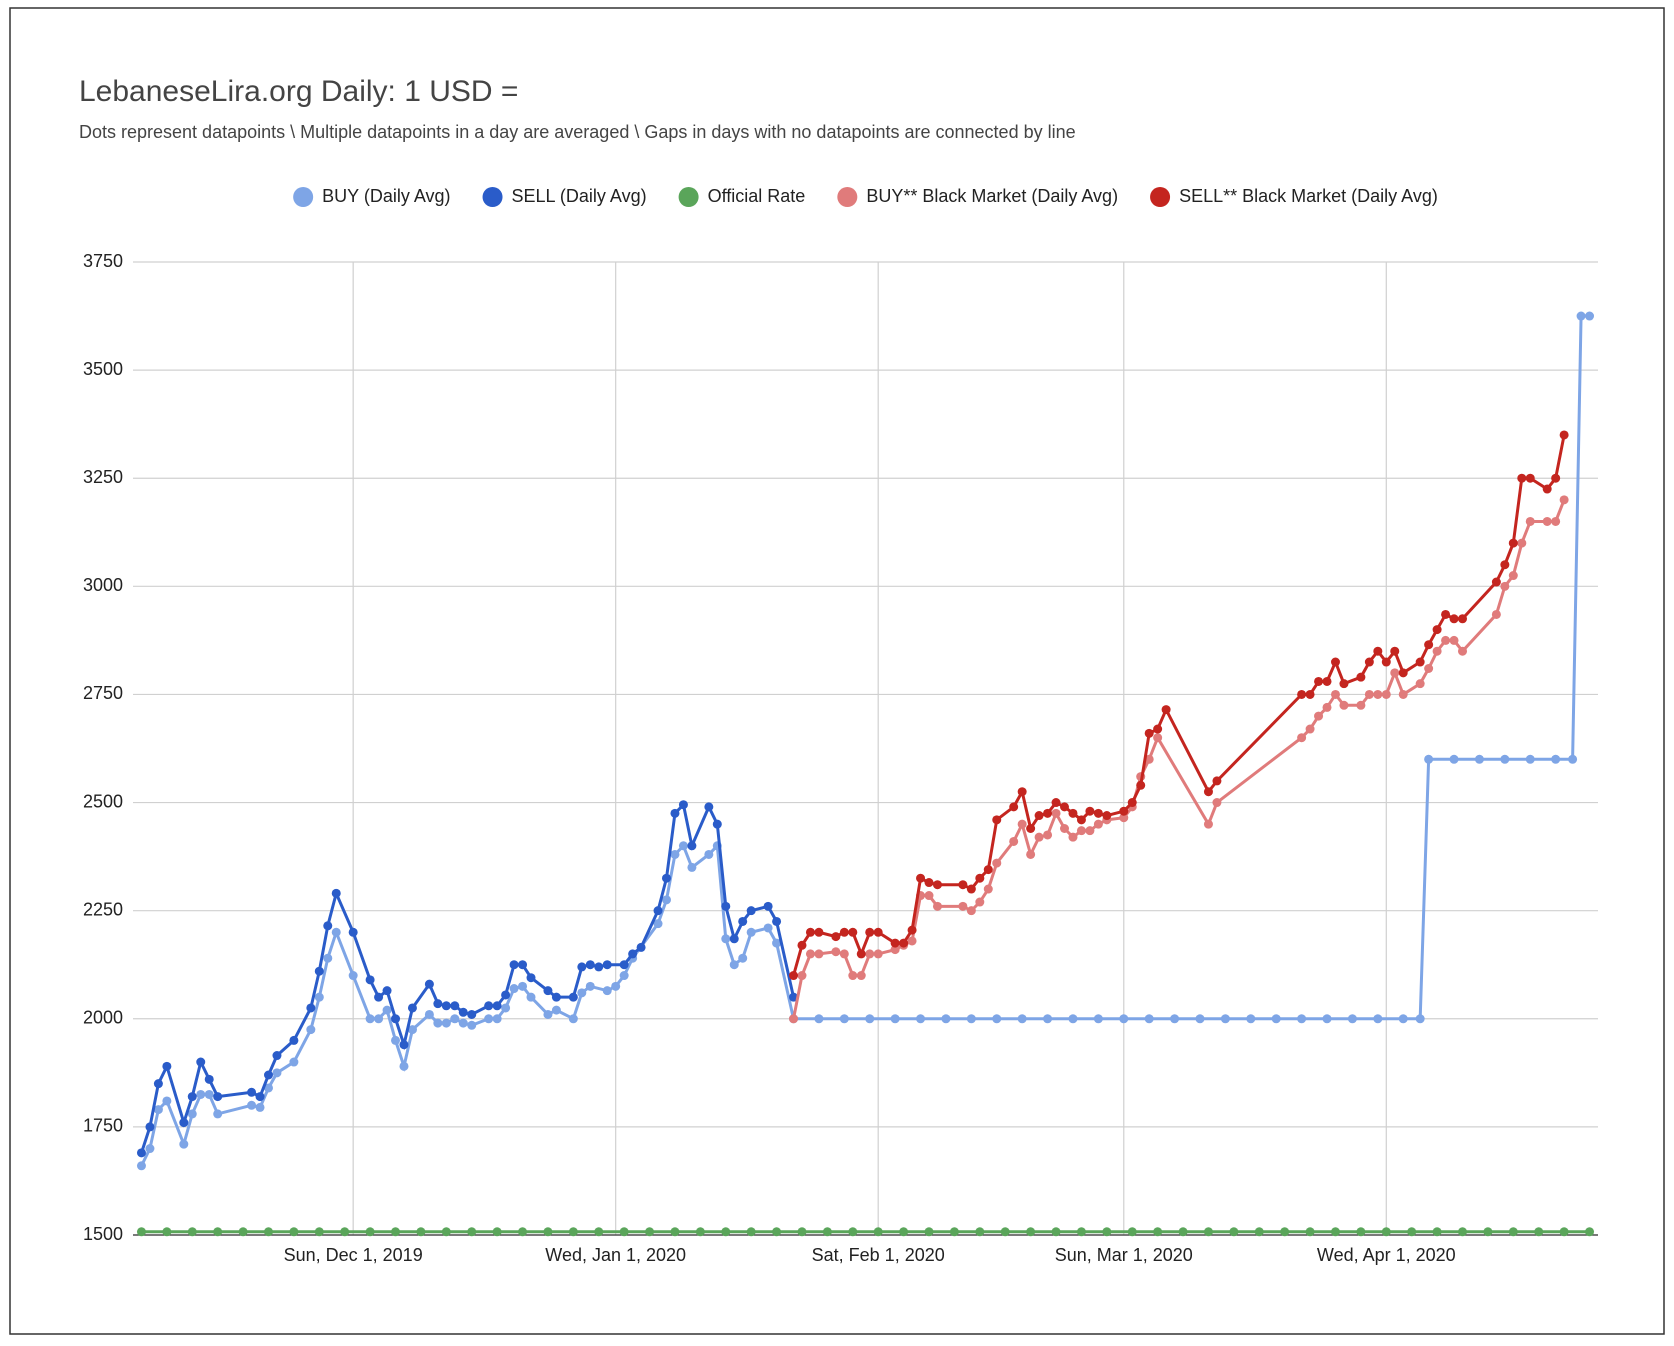  I want to click on y-tick-label: 3750, so click(103, 261).